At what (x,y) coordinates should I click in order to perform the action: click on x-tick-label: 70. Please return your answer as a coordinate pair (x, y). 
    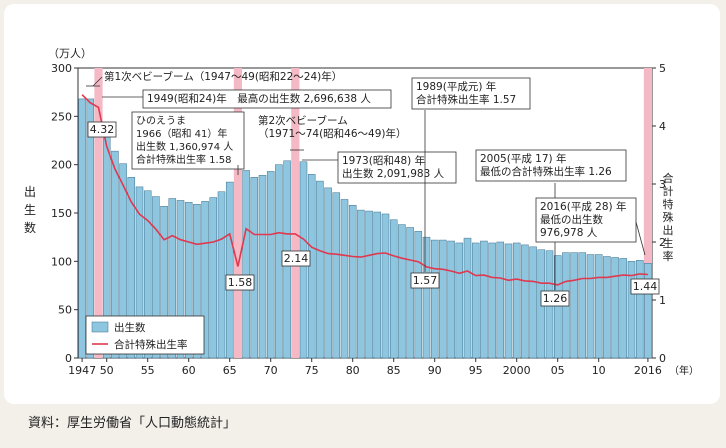
    Looking at the image, I should click on (271, 370).